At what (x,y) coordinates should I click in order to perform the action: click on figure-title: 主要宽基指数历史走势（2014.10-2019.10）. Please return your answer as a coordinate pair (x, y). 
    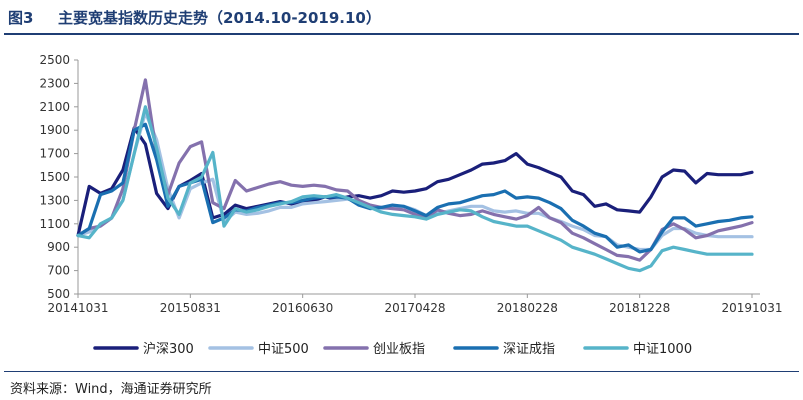
    Looking at the image, I should click on (219, 18).